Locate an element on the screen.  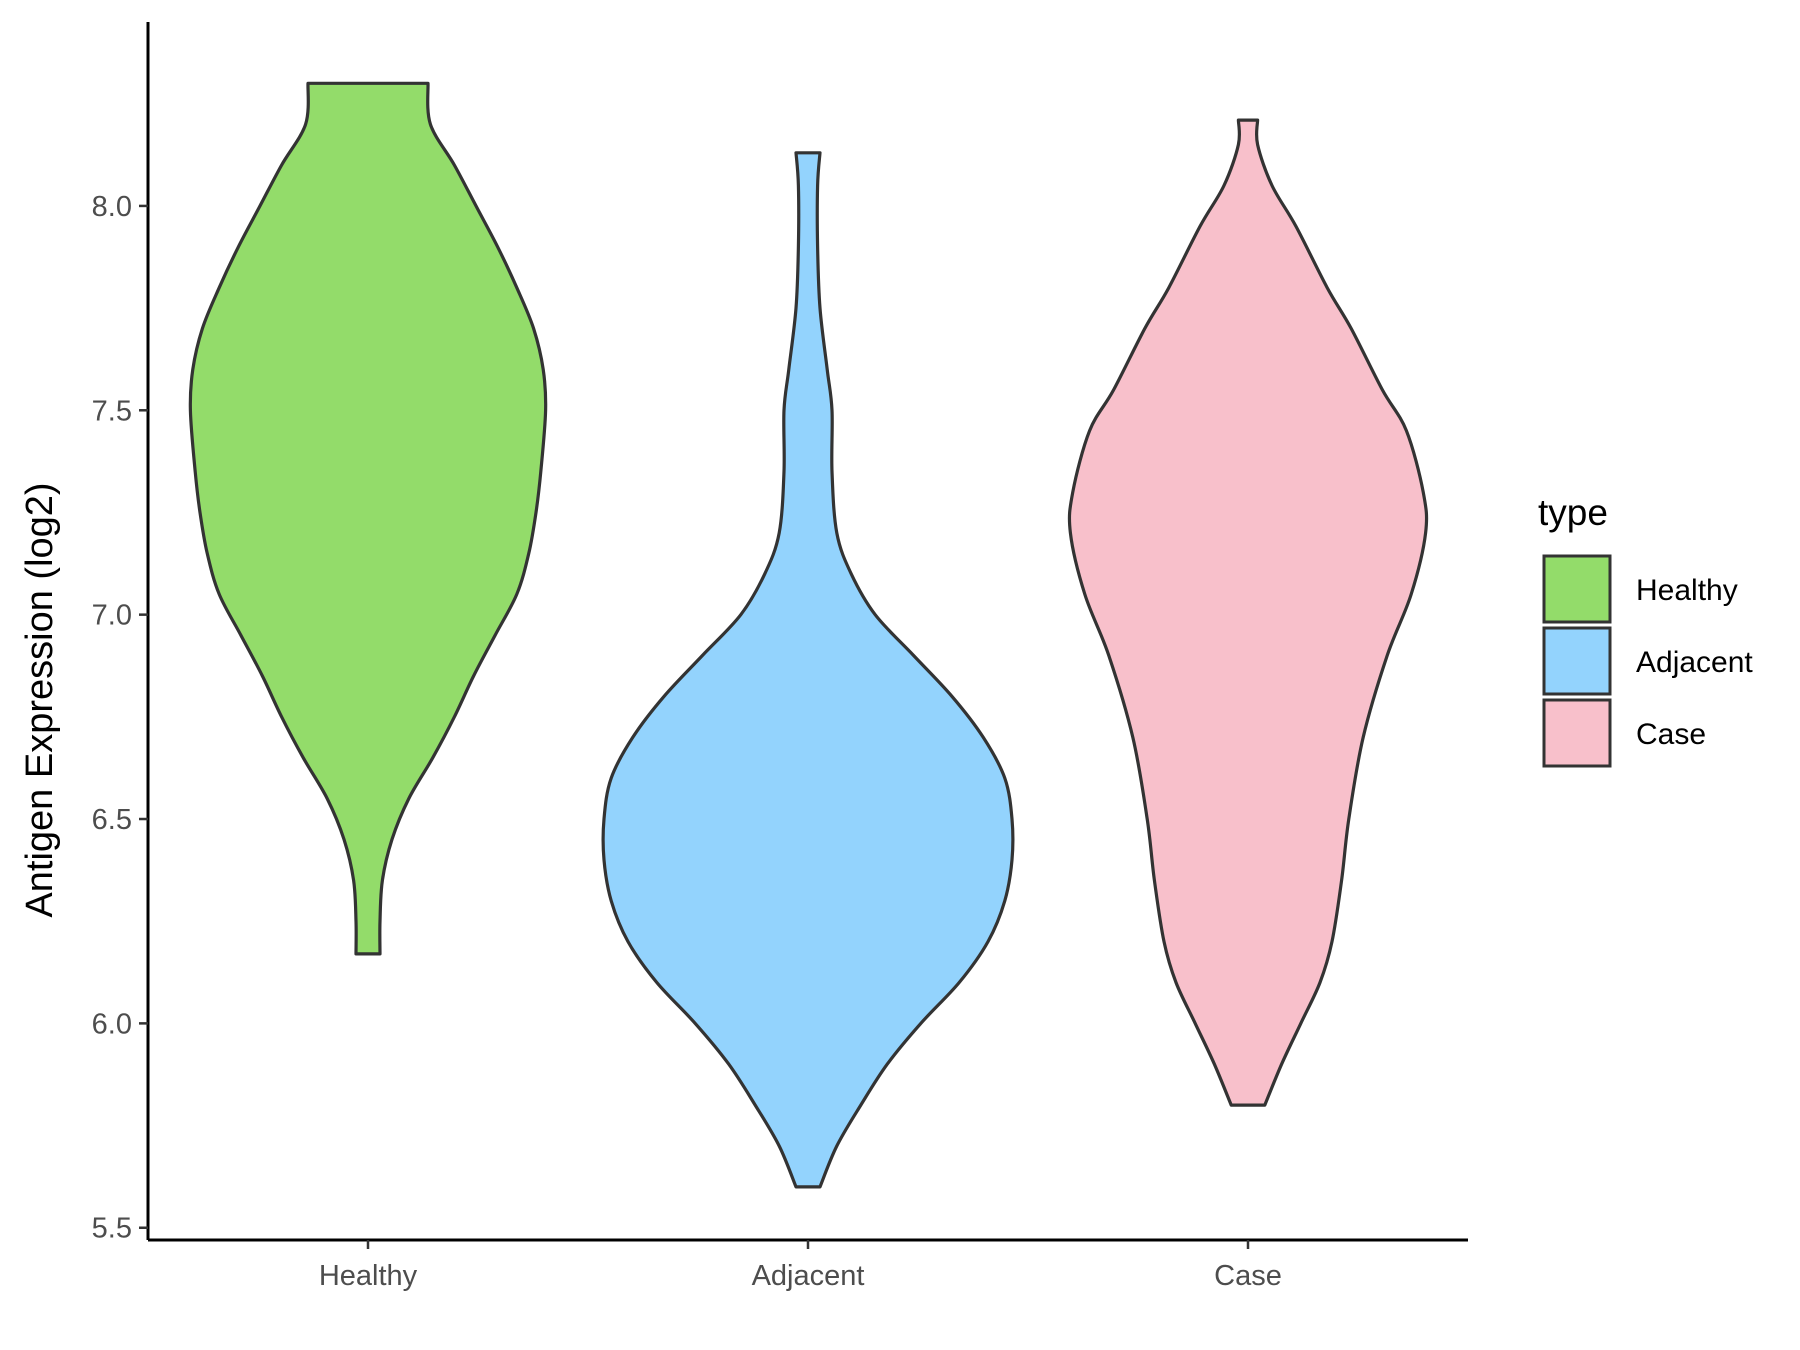
y-tick-label: 5.5 is located at coordinates (112, 1229).